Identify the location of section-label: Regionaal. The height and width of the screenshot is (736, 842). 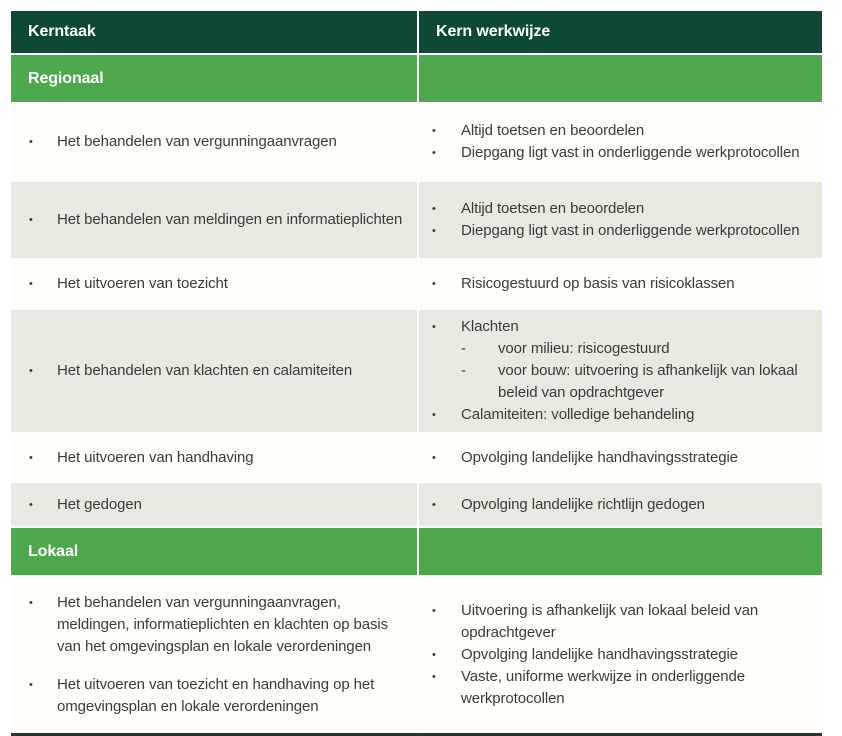
(66, 78).